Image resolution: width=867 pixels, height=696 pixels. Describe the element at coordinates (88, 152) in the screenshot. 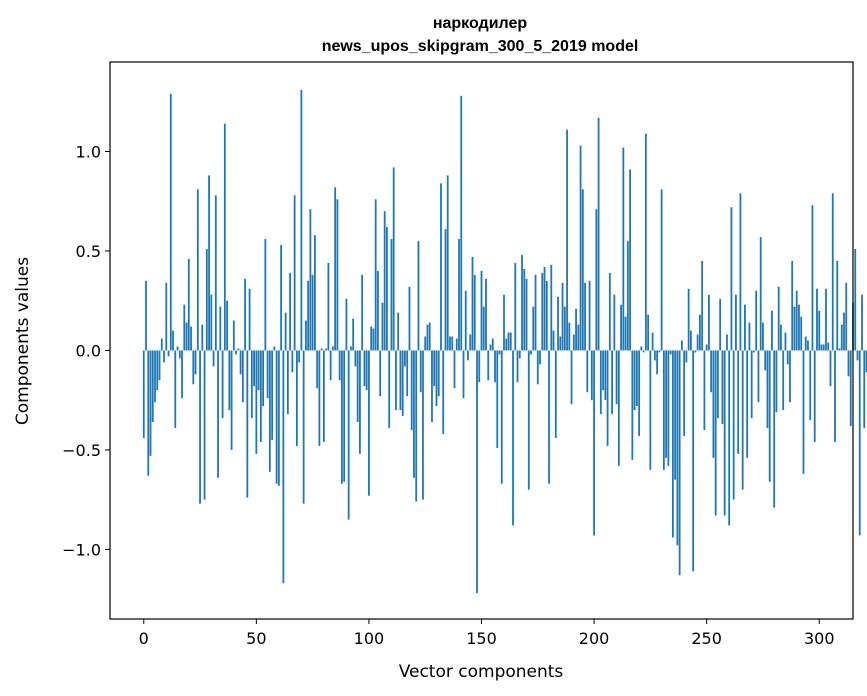

I see `y-tick-label-4: 1.0` at that location.